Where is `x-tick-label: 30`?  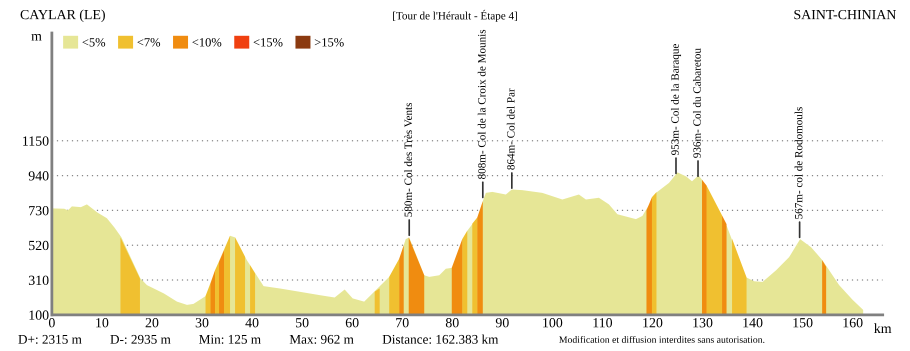 x-tick-label: 30 is located at coordinates (202, 323).